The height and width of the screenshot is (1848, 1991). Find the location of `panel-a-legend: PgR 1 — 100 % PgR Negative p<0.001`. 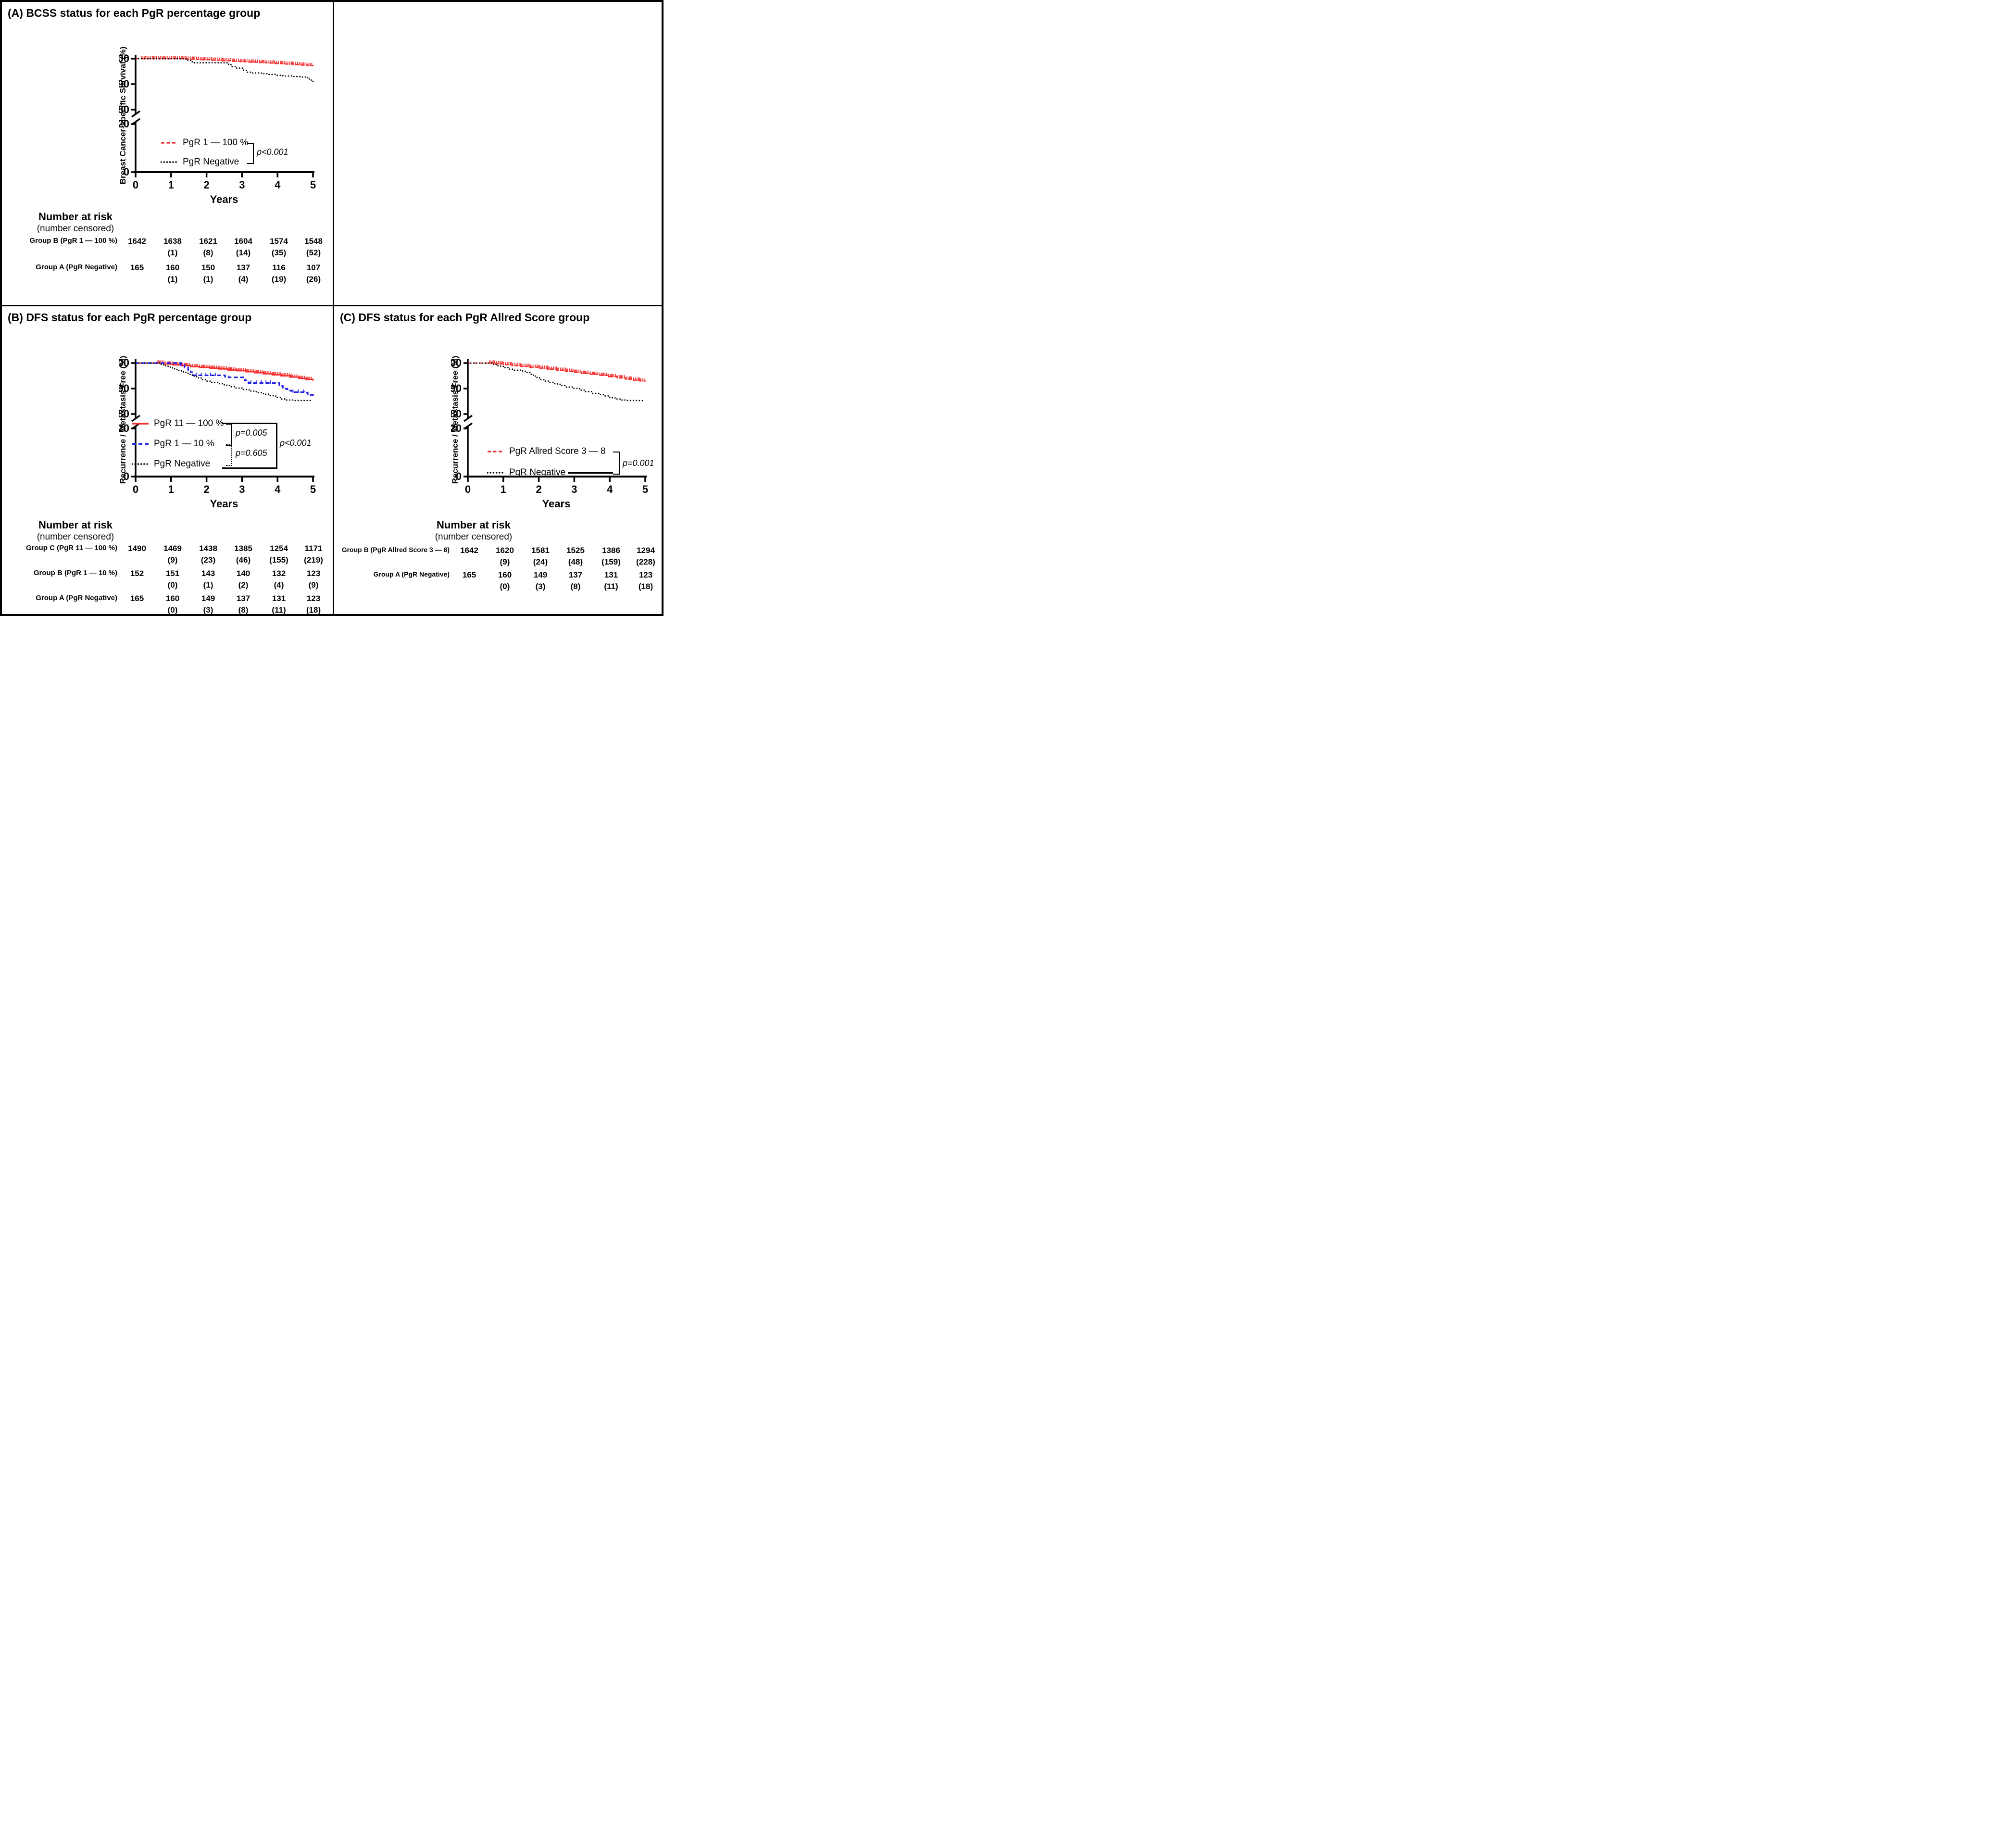

panel-a-legend: PgR 1 — 100 % PgR Negative p<0.001 is located at coordinates (245, 158).